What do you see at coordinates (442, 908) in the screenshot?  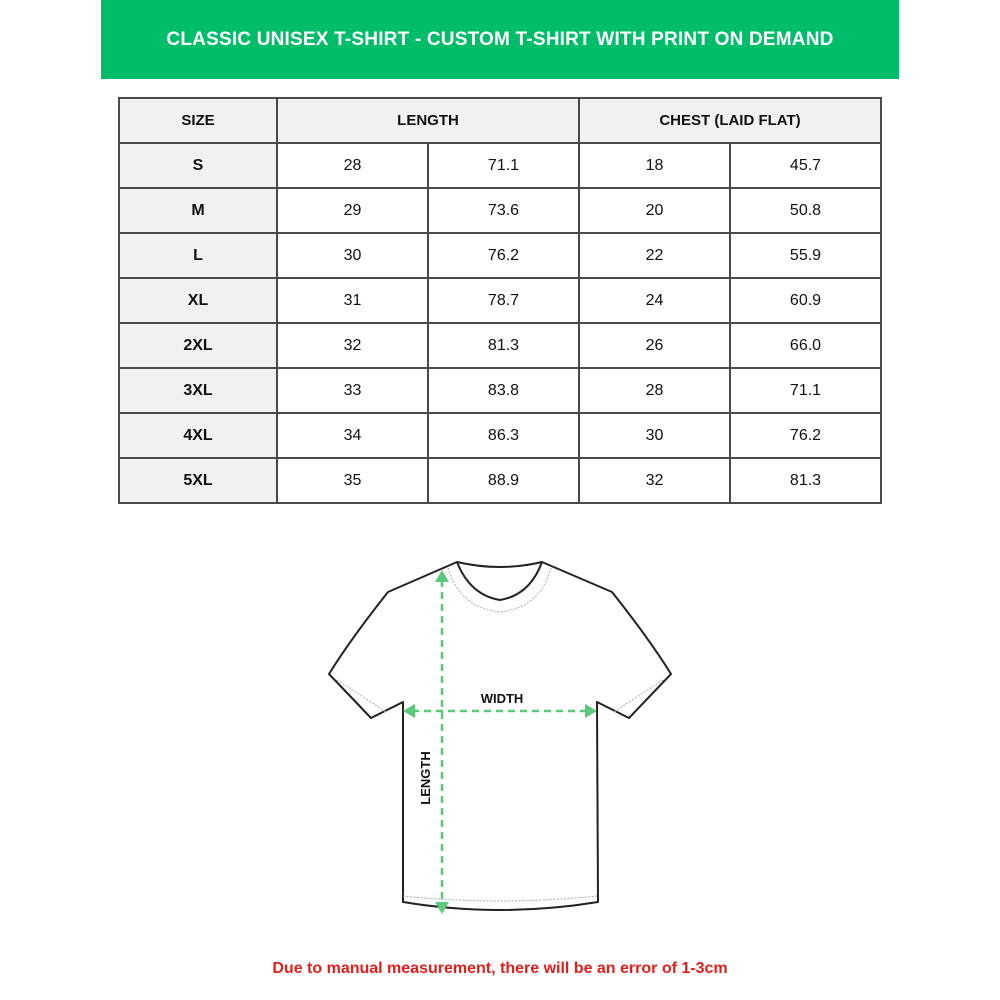 I see `arrow-down-icon` at bounding box center [442, 908].